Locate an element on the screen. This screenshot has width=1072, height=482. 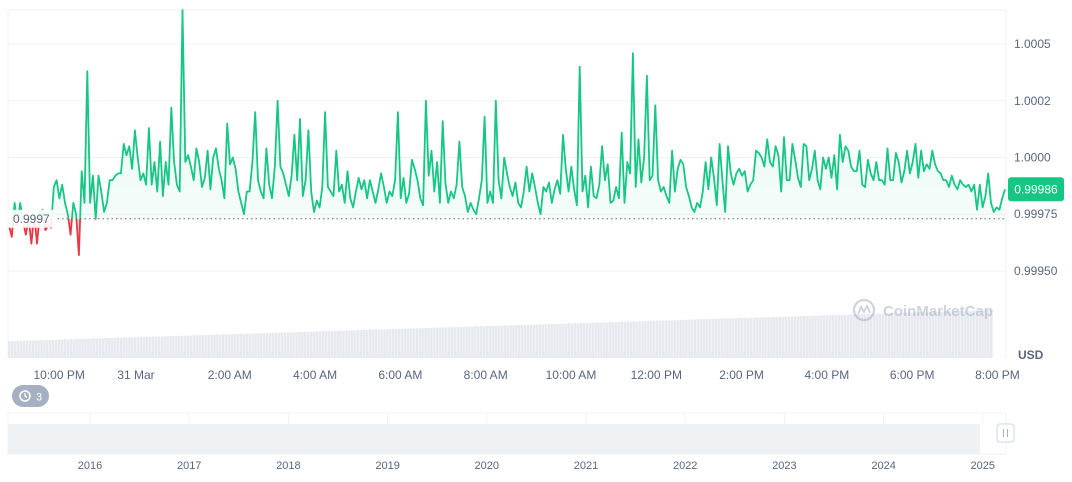
x-tick-label-2: 2:00 AM is located at coordinates (230, 375).